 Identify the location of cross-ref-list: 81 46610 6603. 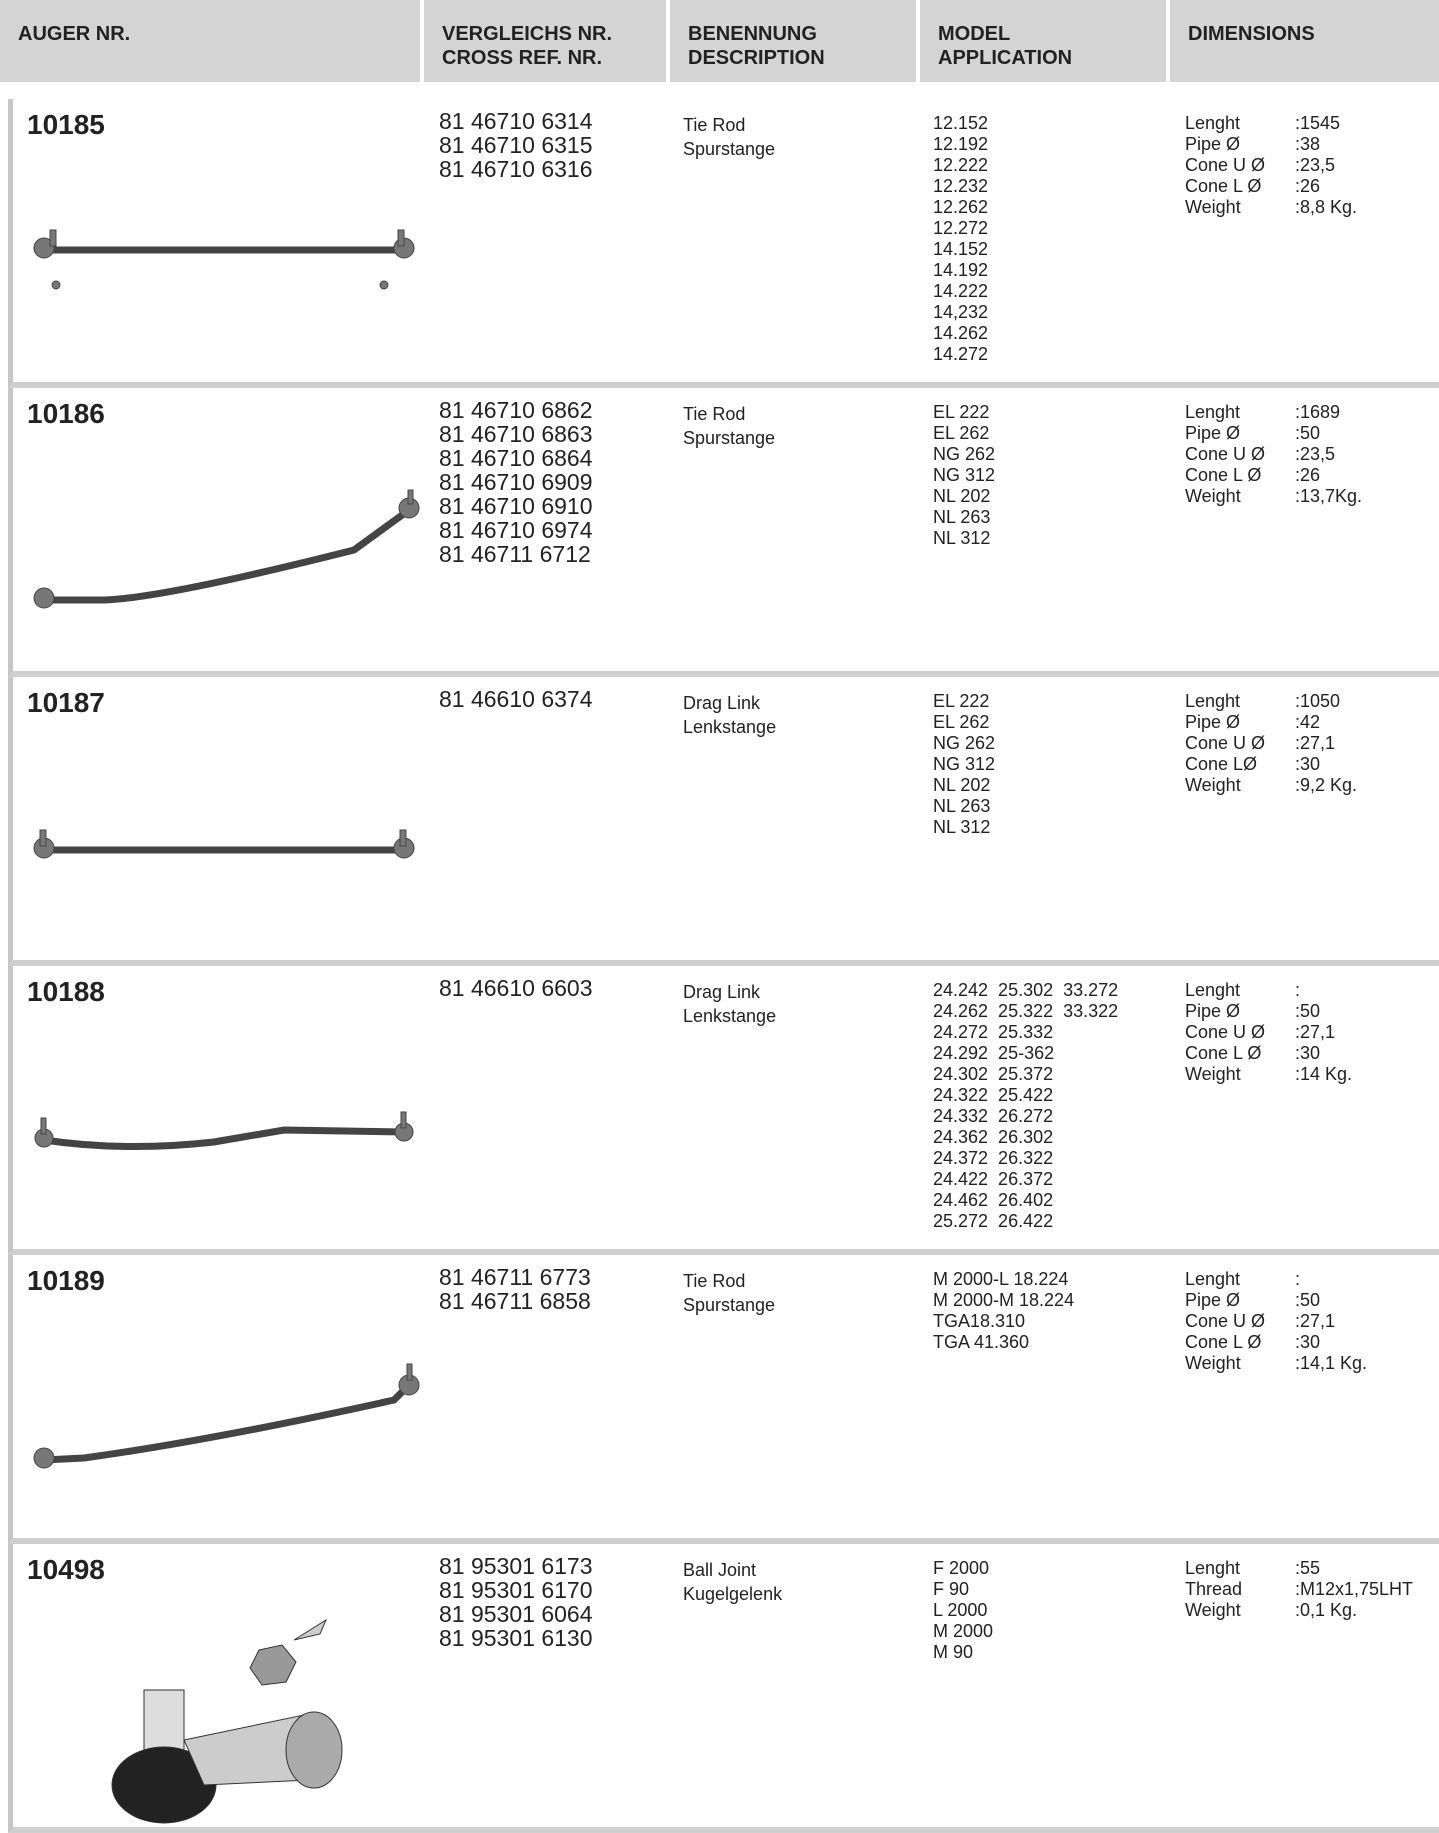
(516, 988).